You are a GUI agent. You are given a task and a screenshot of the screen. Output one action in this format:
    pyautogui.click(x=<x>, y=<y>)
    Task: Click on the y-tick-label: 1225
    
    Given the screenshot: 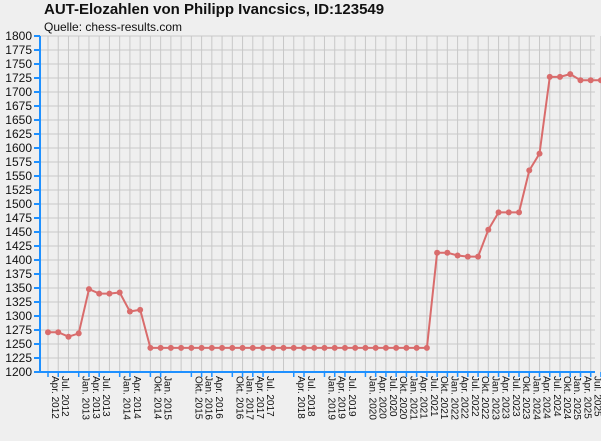 What is the action you would take?
    pyautogui.click(x=18, y=358)
    